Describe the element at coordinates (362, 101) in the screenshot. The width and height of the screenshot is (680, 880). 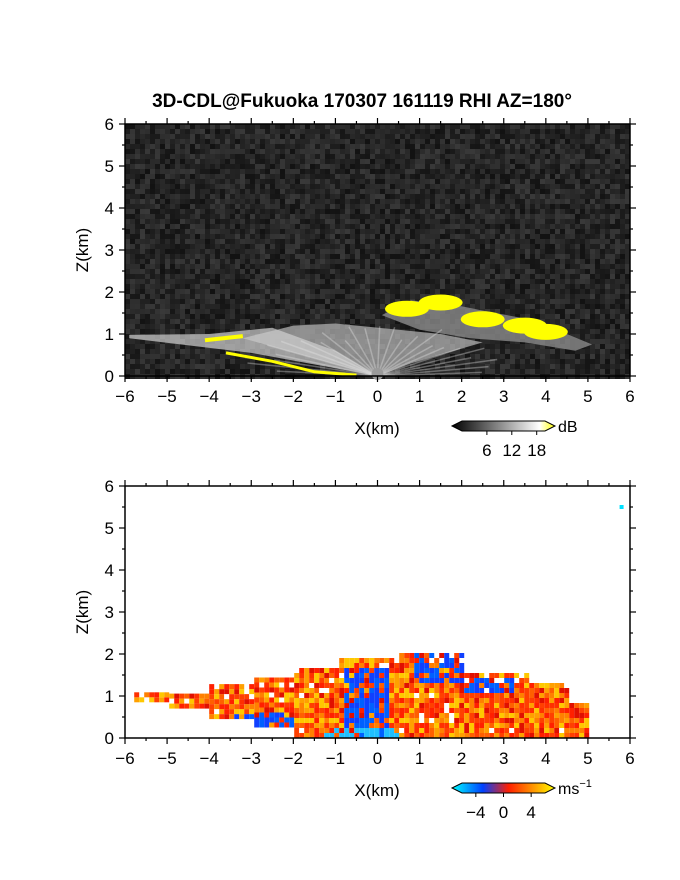
I see `chart-title: 3D-CDL@Fukuoka 170307 161119 RHI AZ=180°` at that location.